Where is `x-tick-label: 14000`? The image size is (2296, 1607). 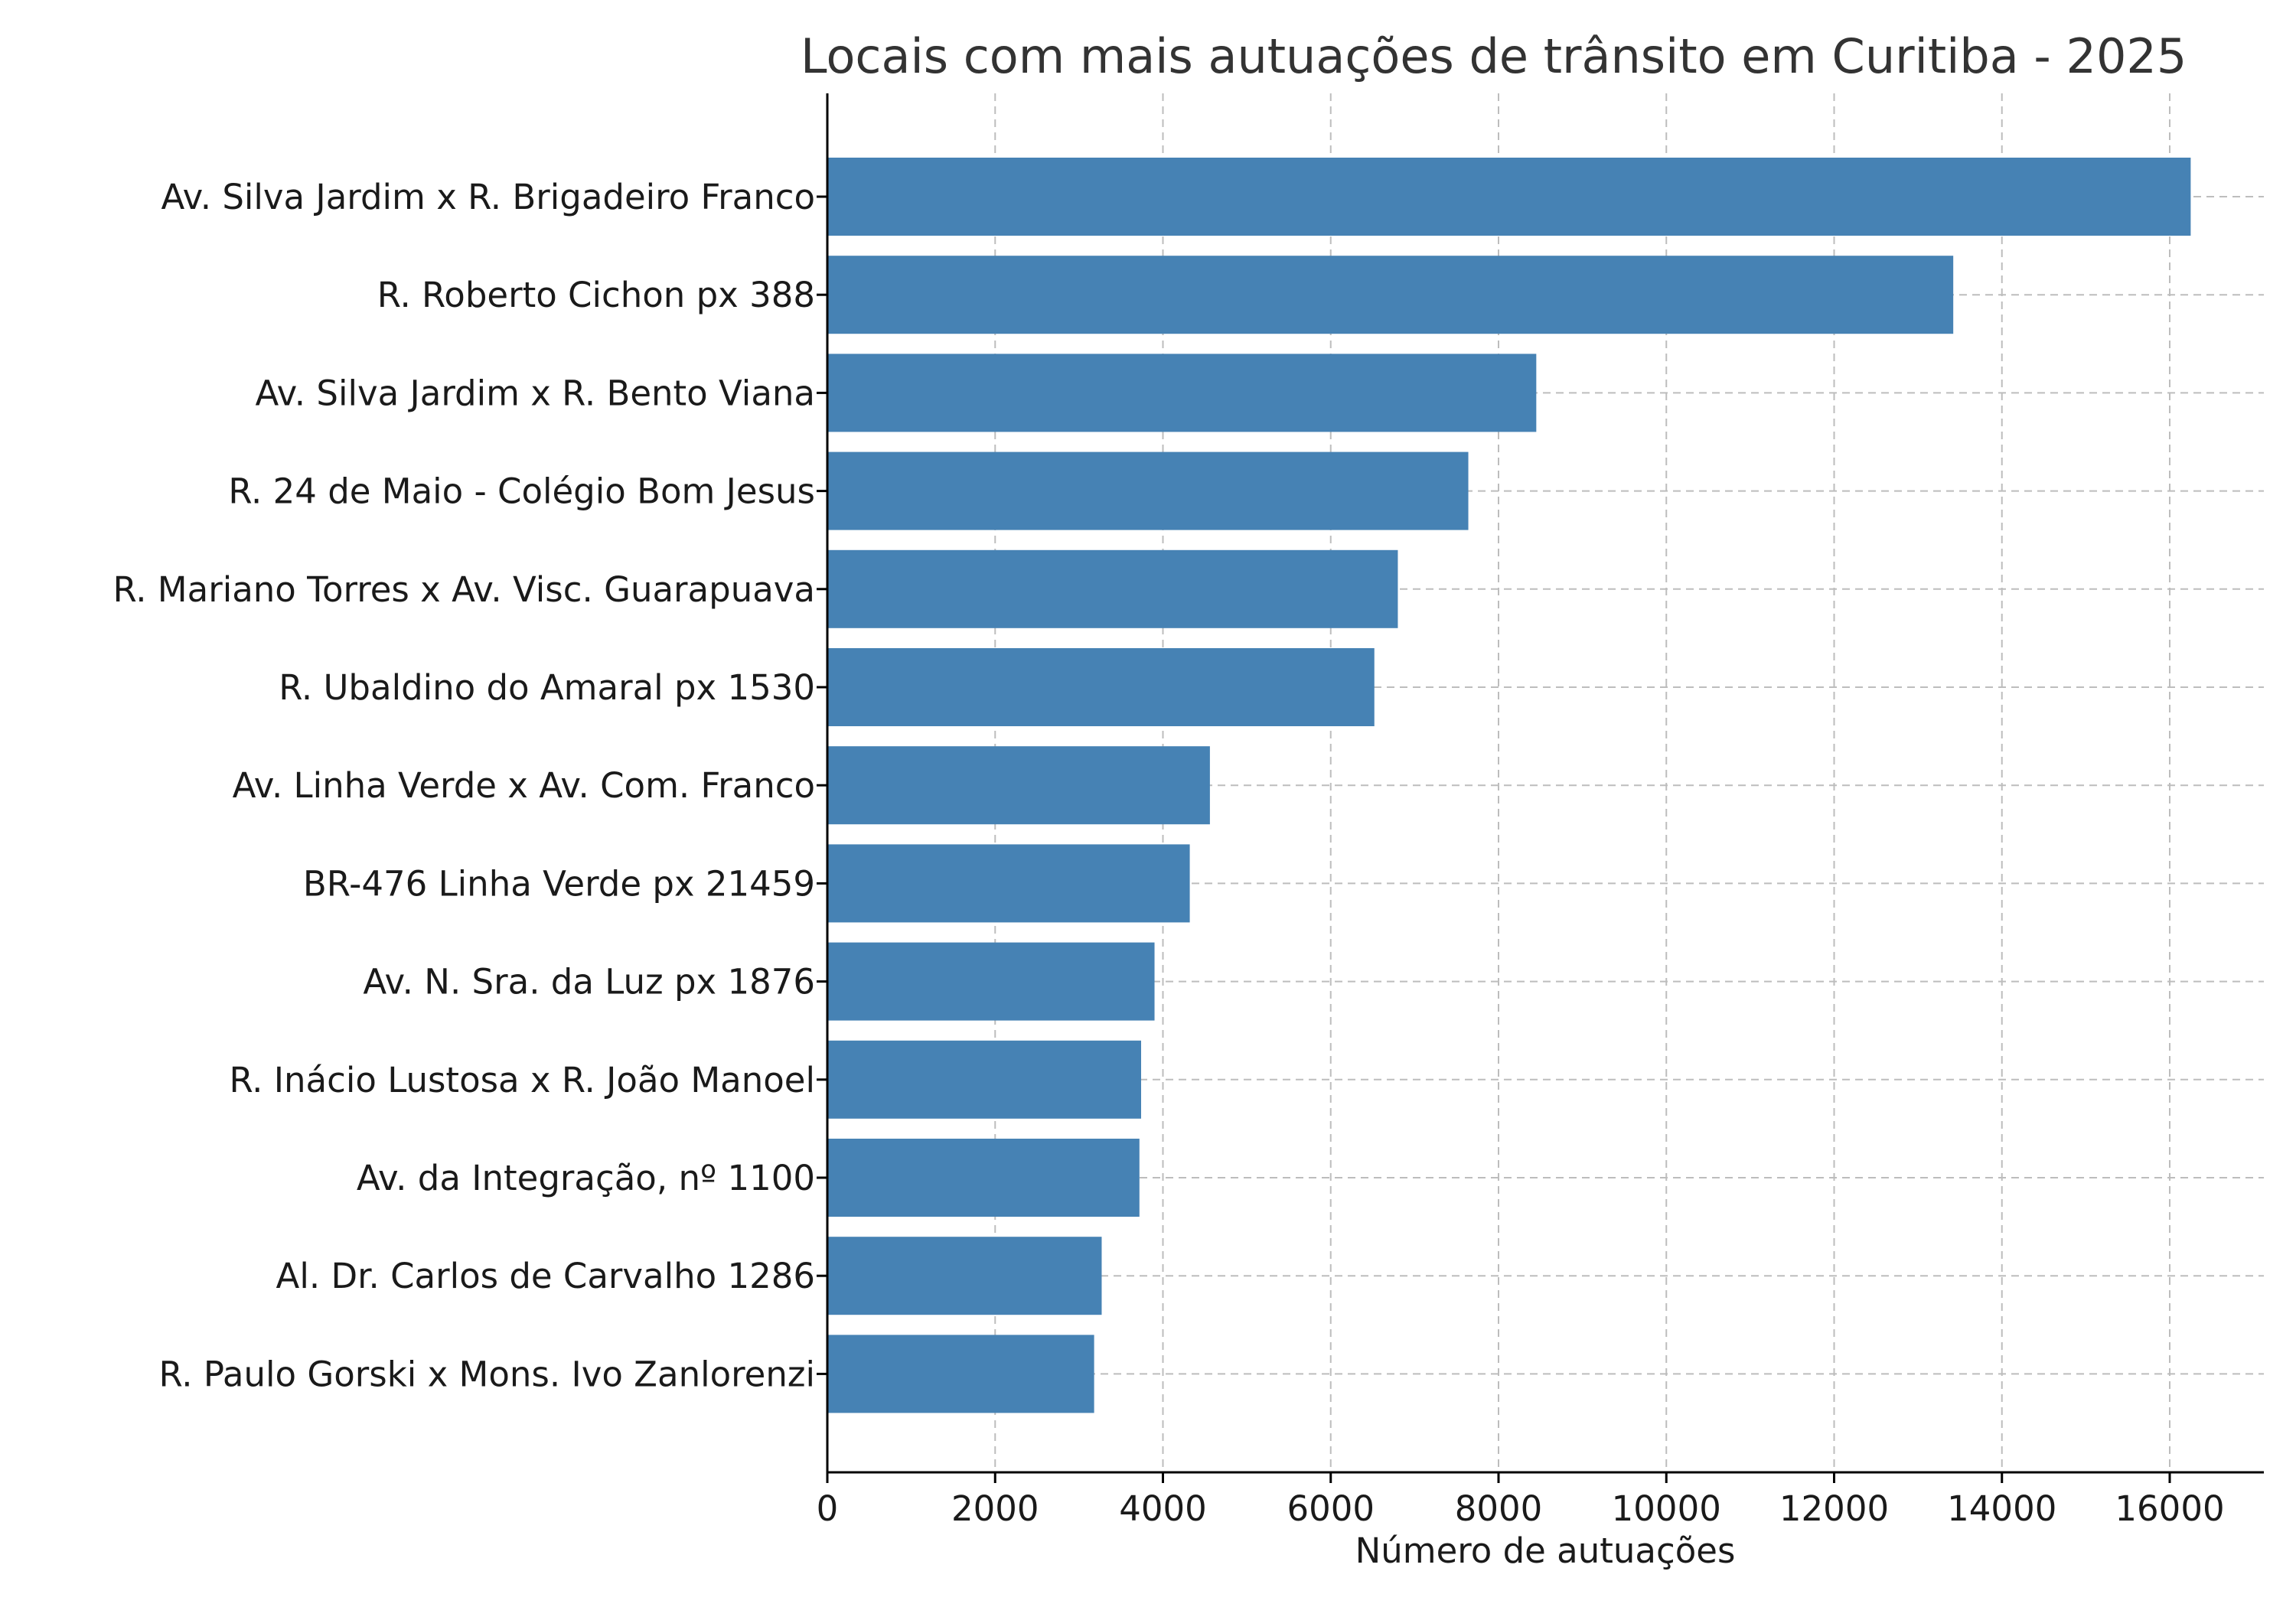
x-tick-label: 14000 is located at coordinates (2001, 1508).